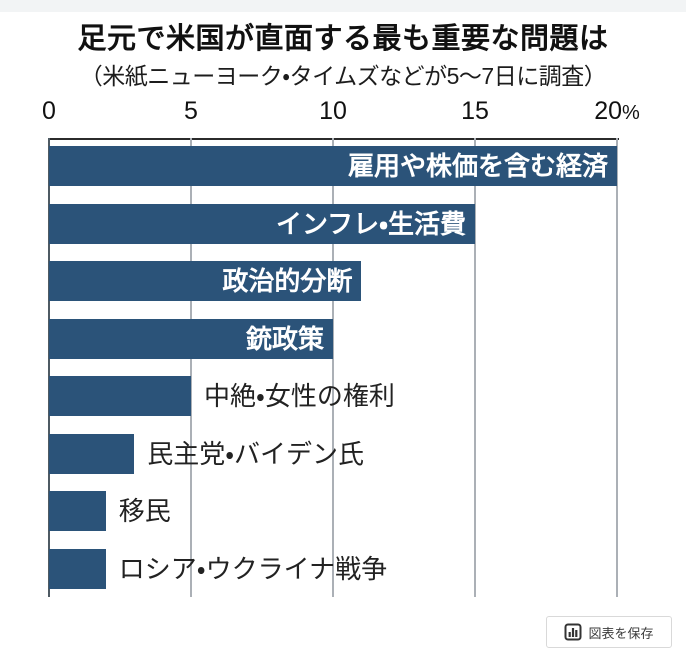 The height and width of the screenshot is (661, 686). What do you see at coordinates (343, 6) in the screenshot?
I see `page-top-strip` at bounding box center [343, 6].